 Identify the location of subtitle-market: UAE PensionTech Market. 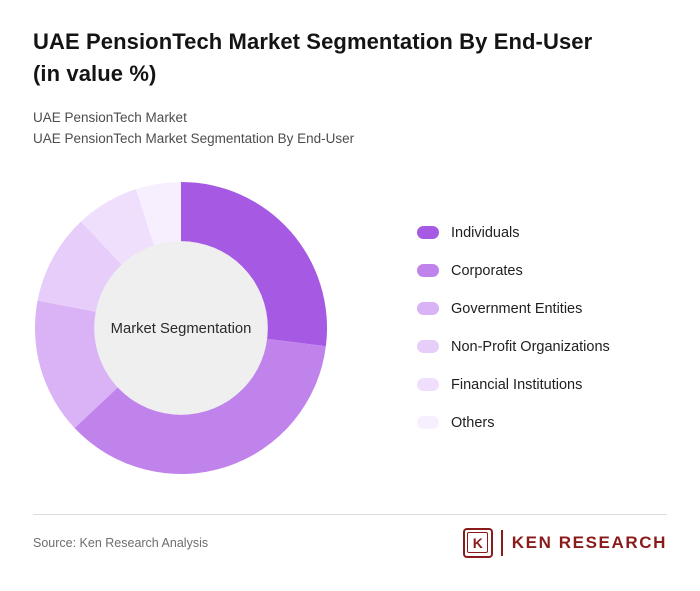
(110, 117).